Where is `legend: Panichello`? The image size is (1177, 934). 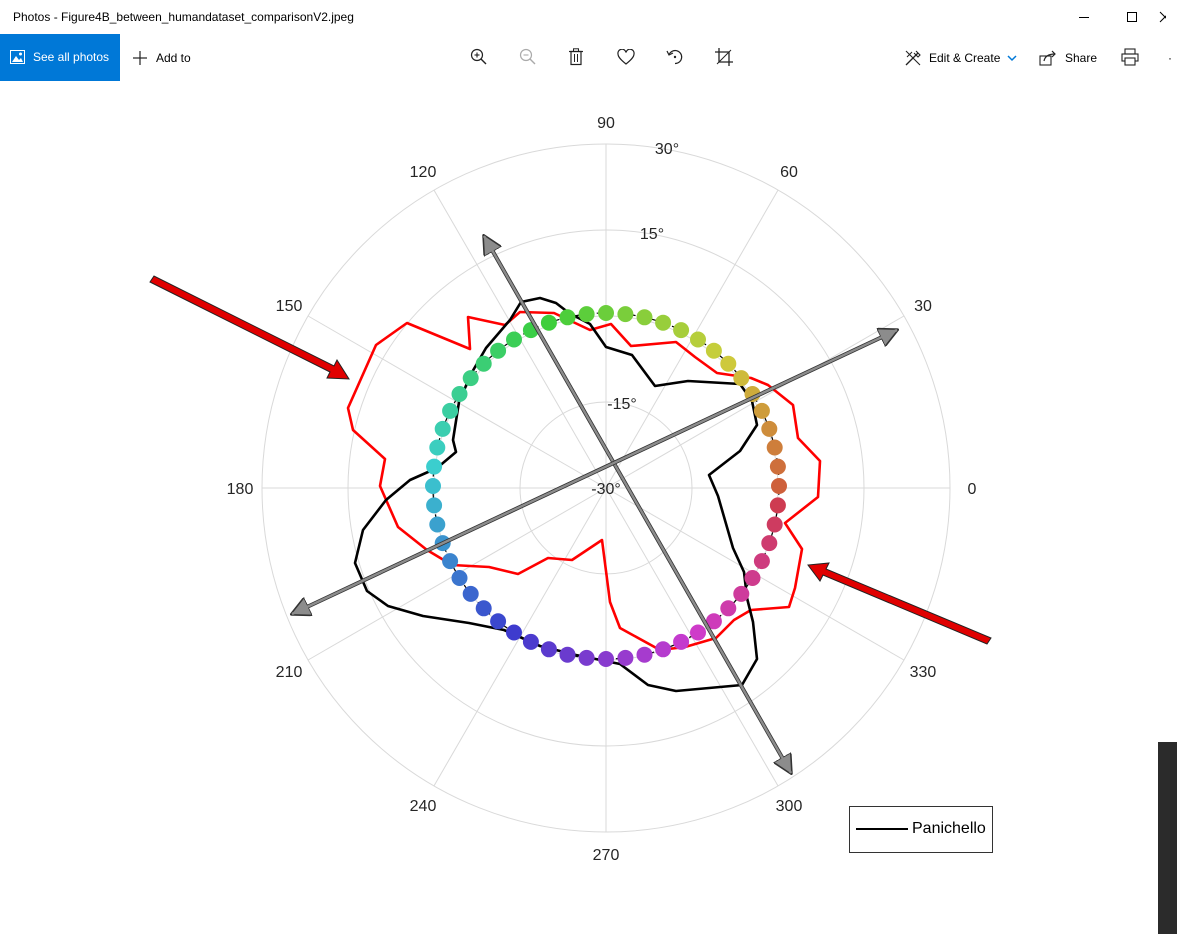
legend: Panichello is located at coordinates (921, 829).